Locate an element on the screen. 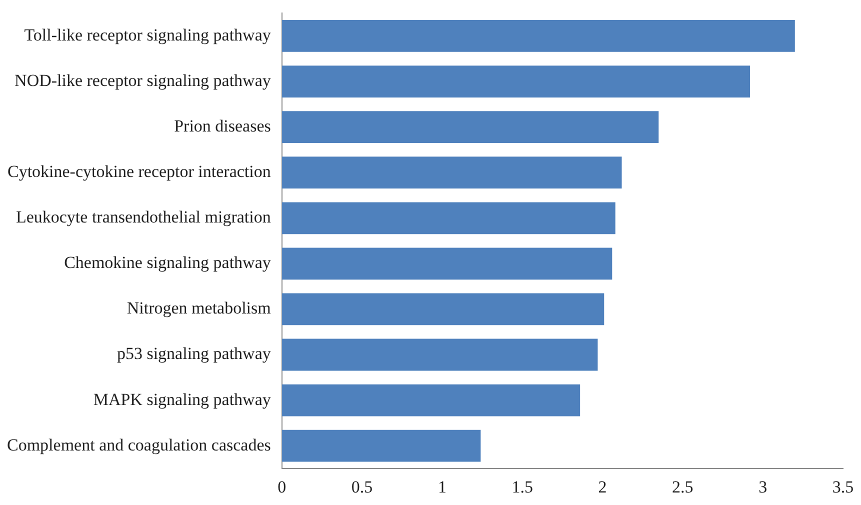 The height and width of the screenshot is (505, 861). x-tick-label: 2.5 is located at coordinates (683, 486).